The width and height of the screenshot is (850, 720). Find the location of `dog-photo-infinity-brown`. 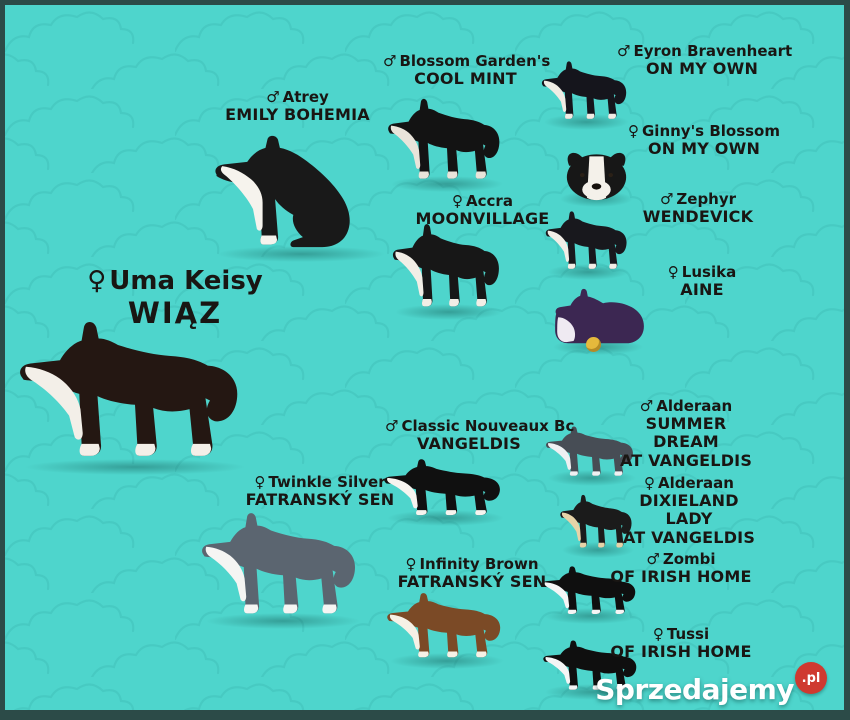

dog-photo-infinity-brown is located at coordinates (447, 627).